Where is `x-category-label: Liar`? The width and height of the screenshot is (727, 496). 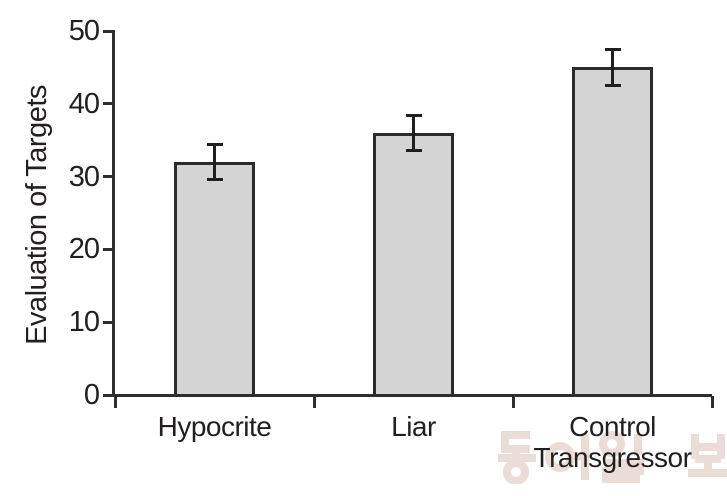
x-category-label: Liar is located at coordinates (413, 426).